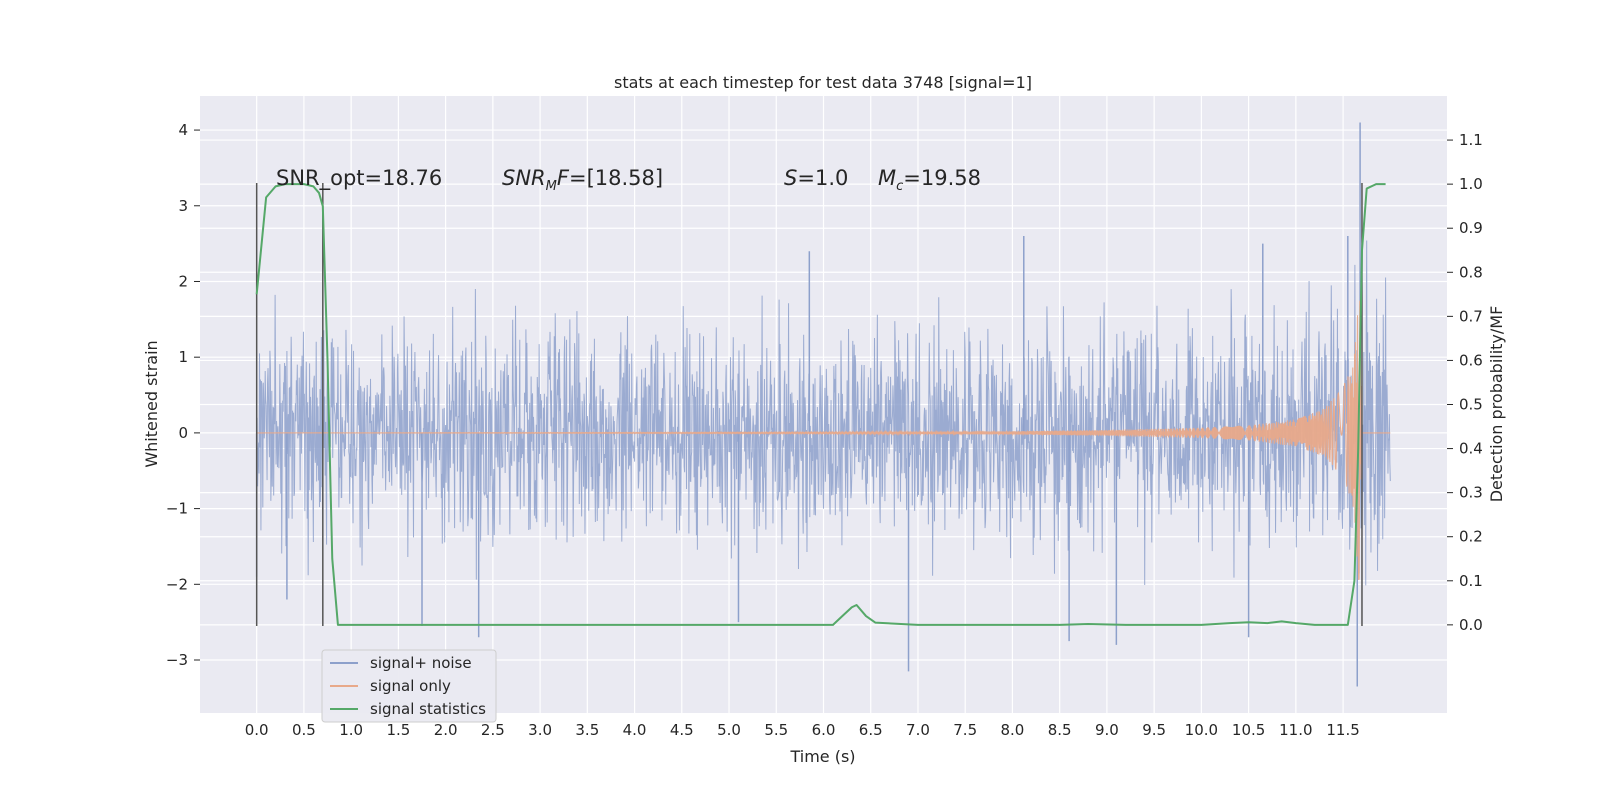  What do you see at coordinates (183, 395) in the screenshot?
I see `y-axis-left: −3 −2 −1 0 1 2 3 4` at bounding box center [183, 395].